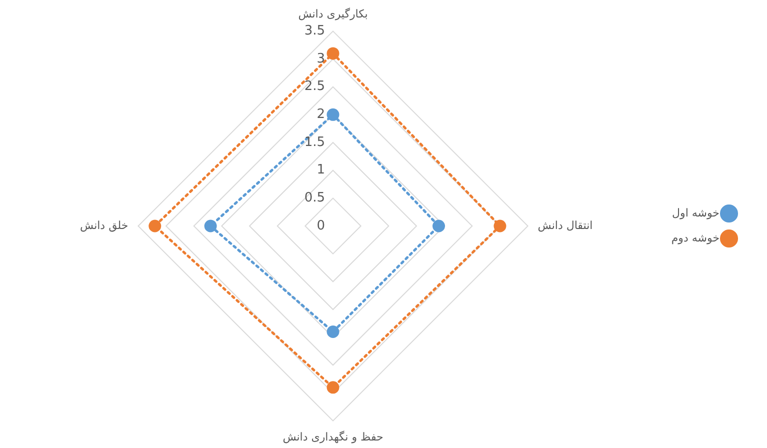 The width and height of the screenshot is (767, 448). I want to click on y-tick-label: 1, so click(320, 170).